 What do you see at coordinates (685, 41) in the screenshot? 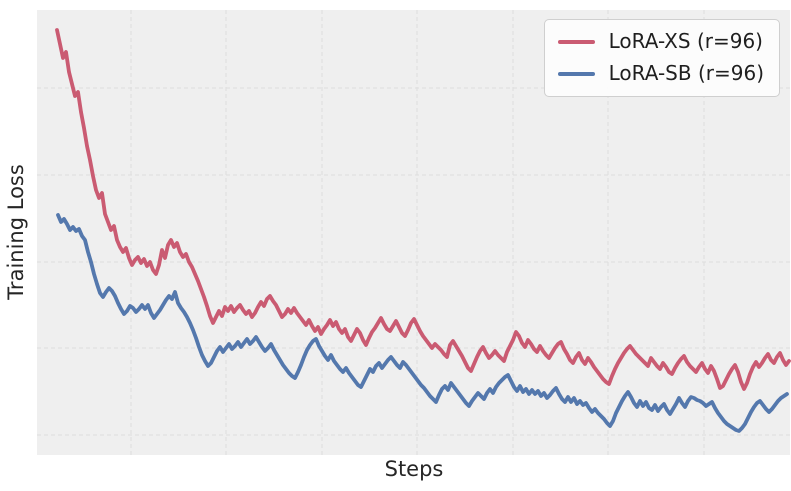
I see `legend-label-lora-xs: LoRA-XS (r=96)` at bounding box center [685, 41].